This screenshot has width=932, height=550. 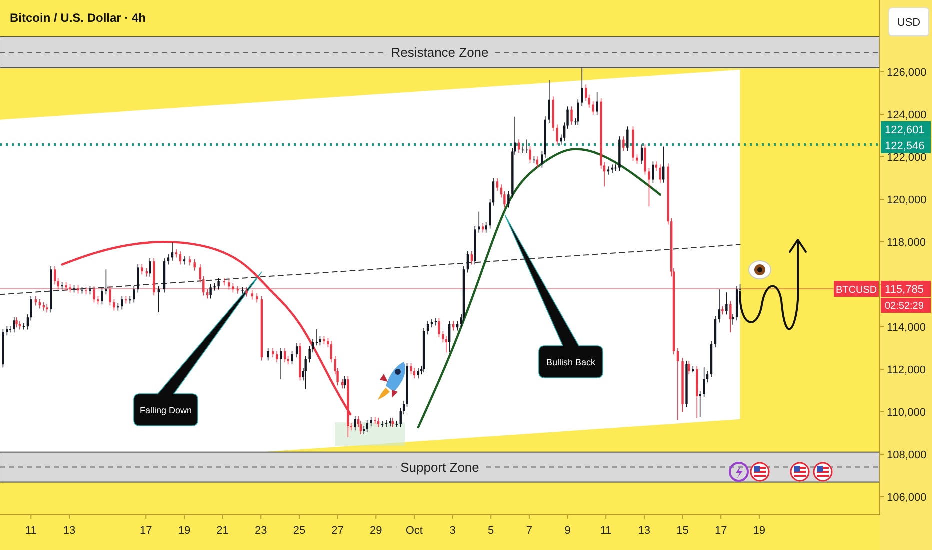 I want to click on y-tick-label: 110,000, so click(x=906, y=412).